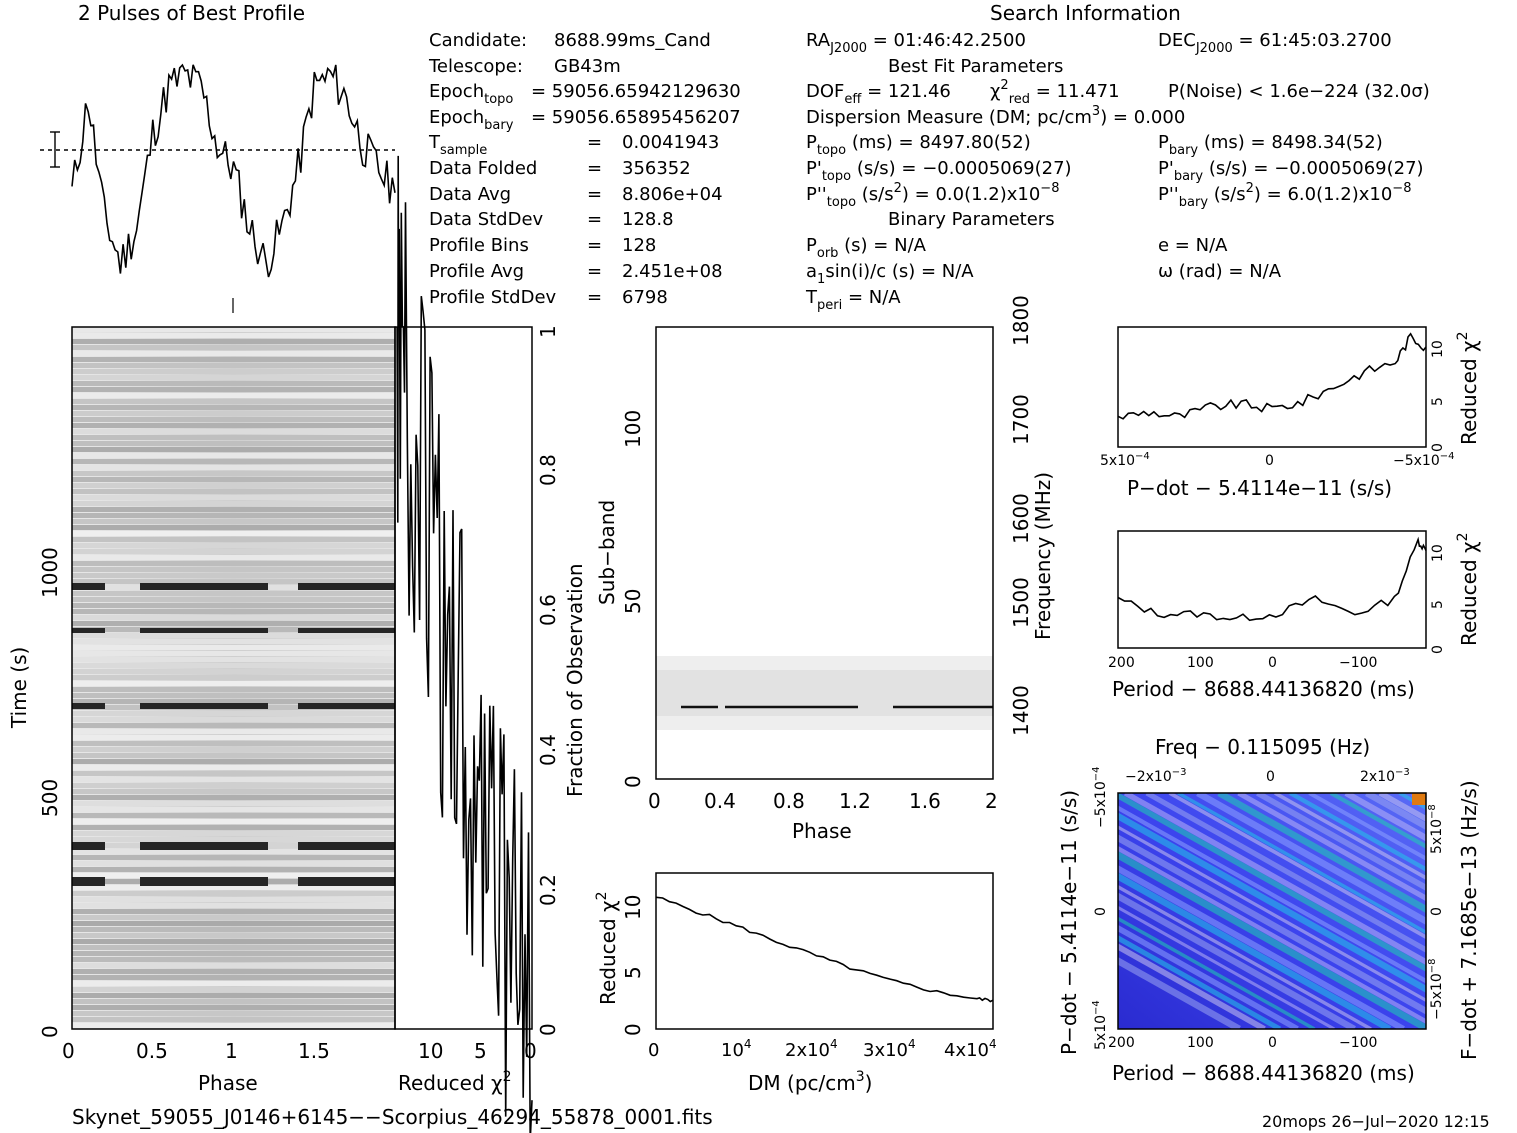 This screenshot has height=1133, width=1517. Describe the element at coordinates (1436, 990) in the screenshot. I see `tick-label: −5x10−8` at that location.